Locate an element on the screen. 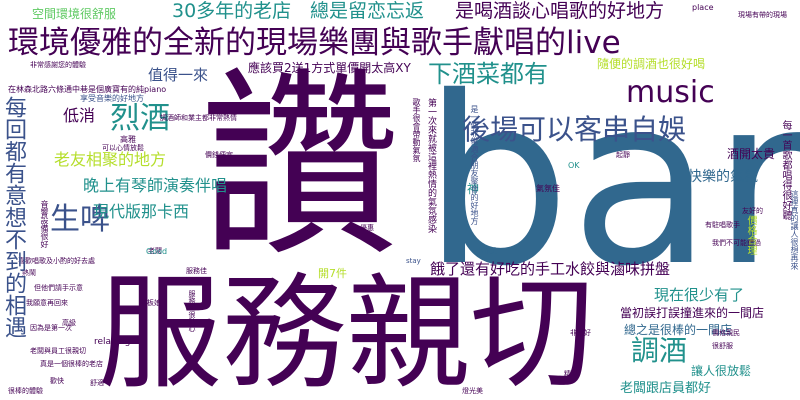 The width and height of the screenshot is (800, 400). word-kongjian: 空間環境很舒服 is located at coordinates (74, 14).